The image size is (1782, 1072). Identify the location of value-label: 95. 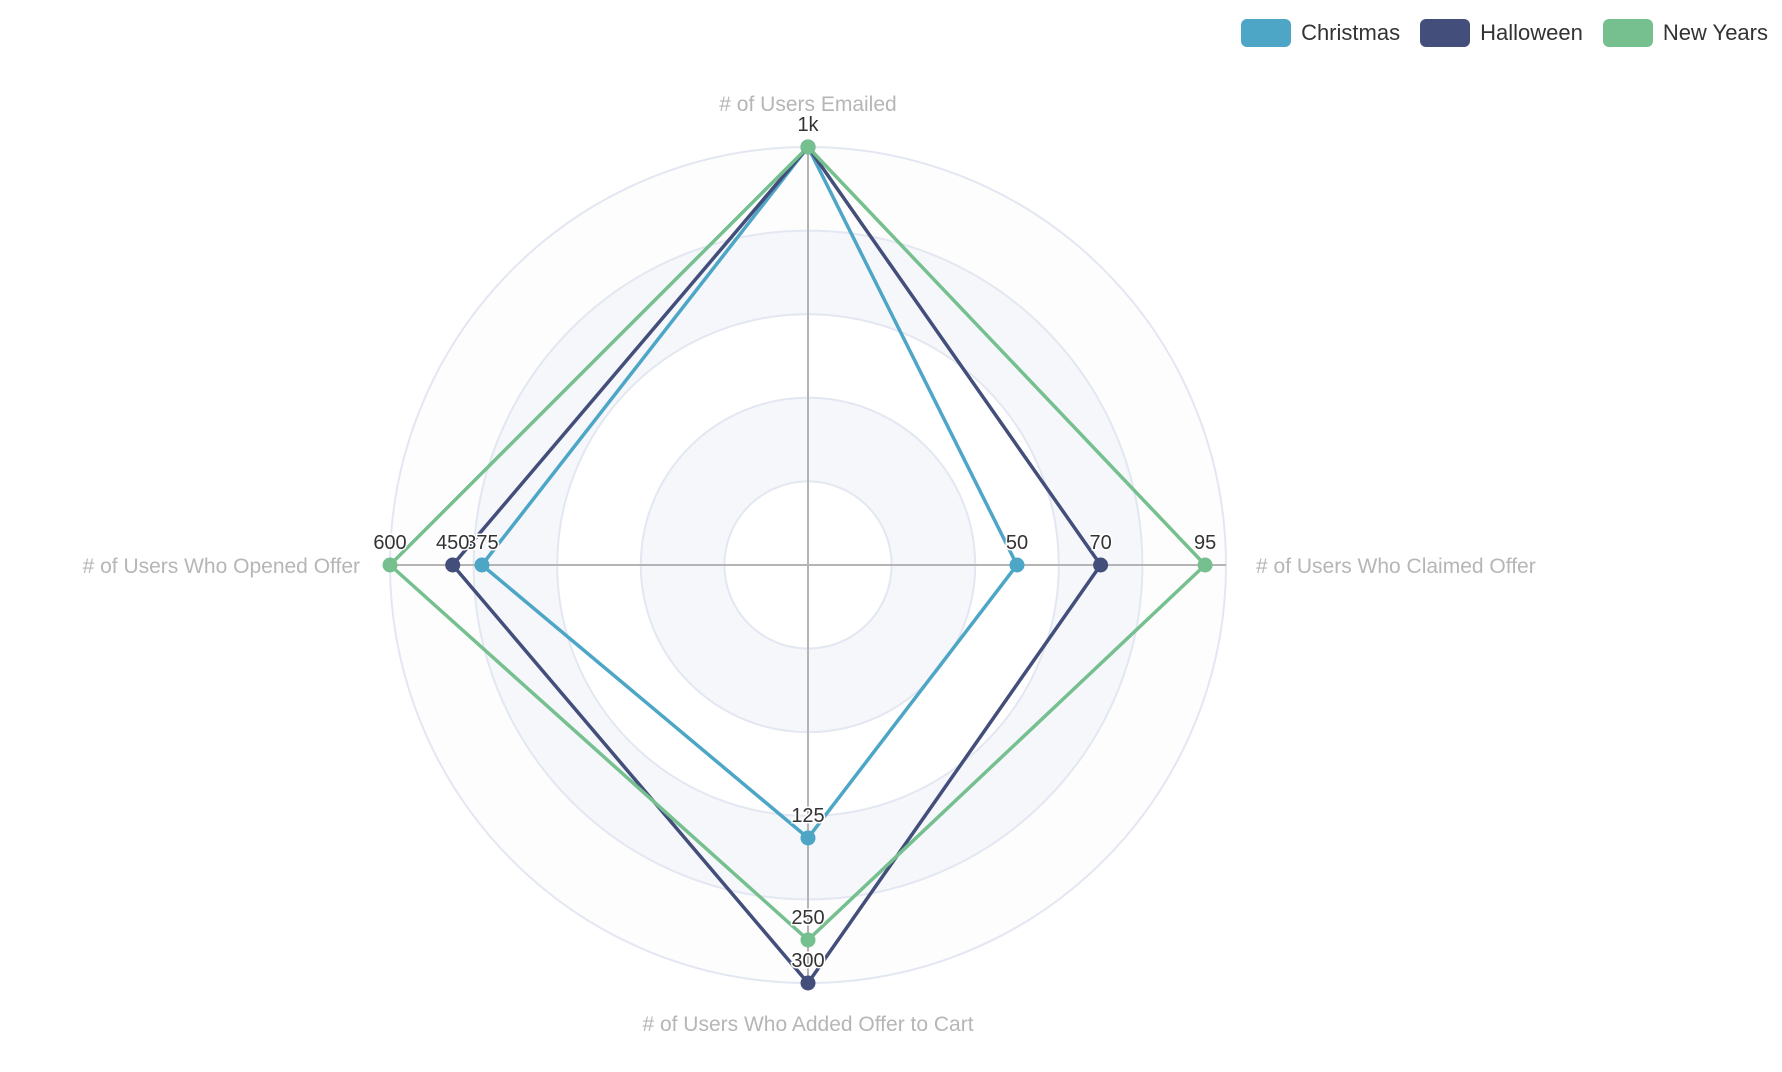
(1205, 543).